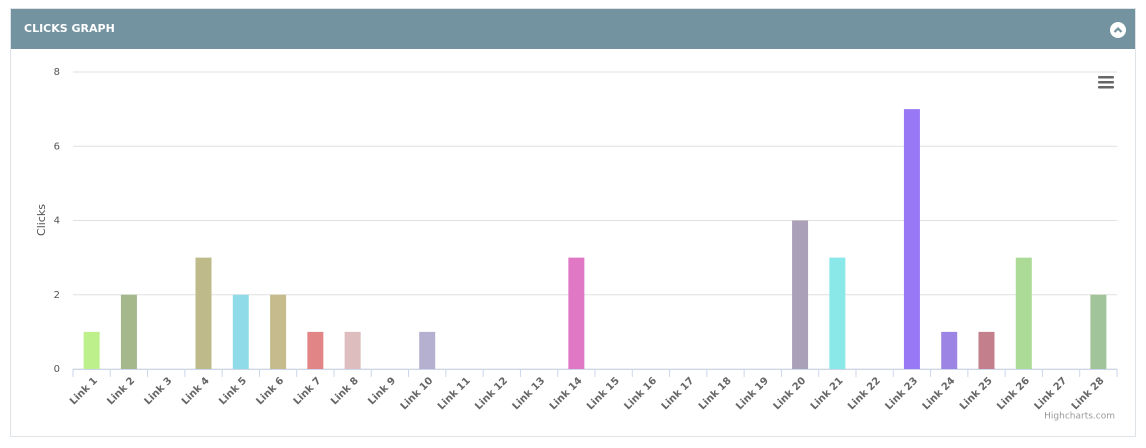  I want to click on x-tick-label: Link 27, so click(1051, 393).